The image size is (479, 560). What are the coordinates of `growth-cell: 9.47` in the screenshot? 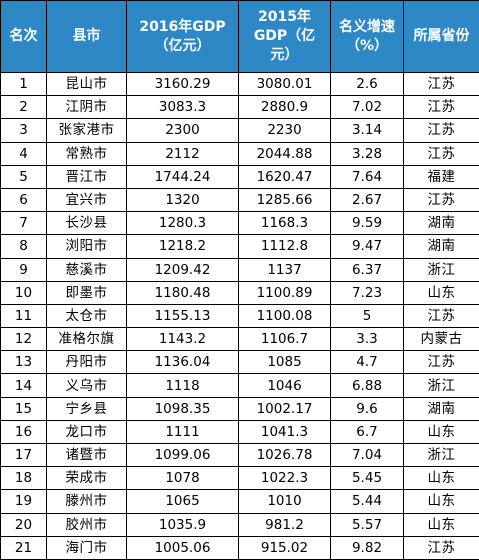 It's located at (367, 246).